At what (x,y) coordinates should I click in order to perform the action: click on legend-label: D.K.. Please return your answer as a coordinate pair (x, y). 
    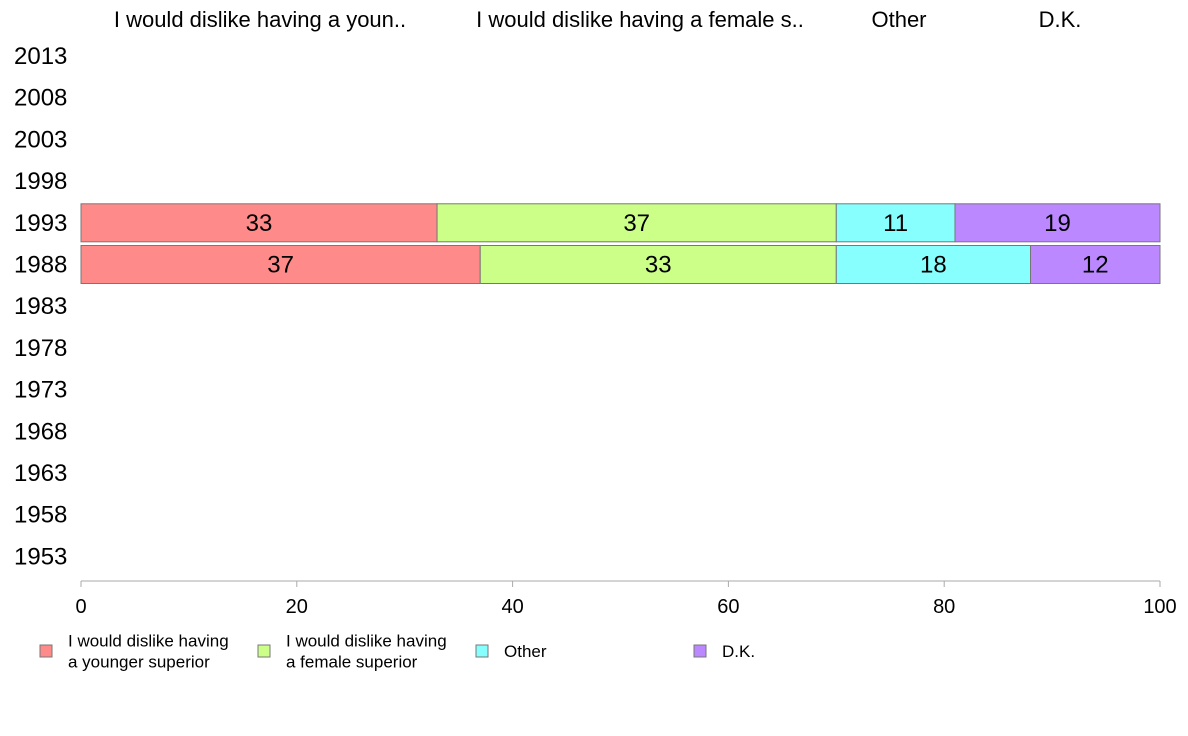
    Looking at the image, I should click on (738, 651).